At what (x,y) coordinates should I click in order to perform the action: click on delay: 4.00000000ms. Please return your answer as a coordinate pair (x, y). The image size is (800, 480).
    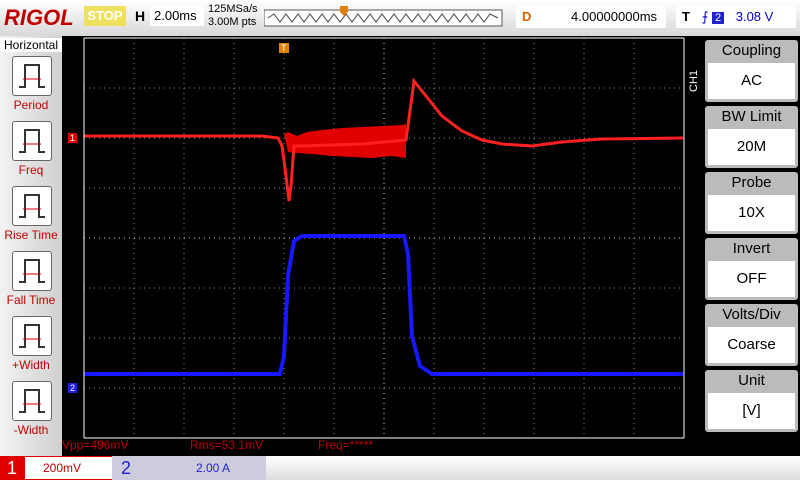
    Looking at the image, I should click on (614, 16).